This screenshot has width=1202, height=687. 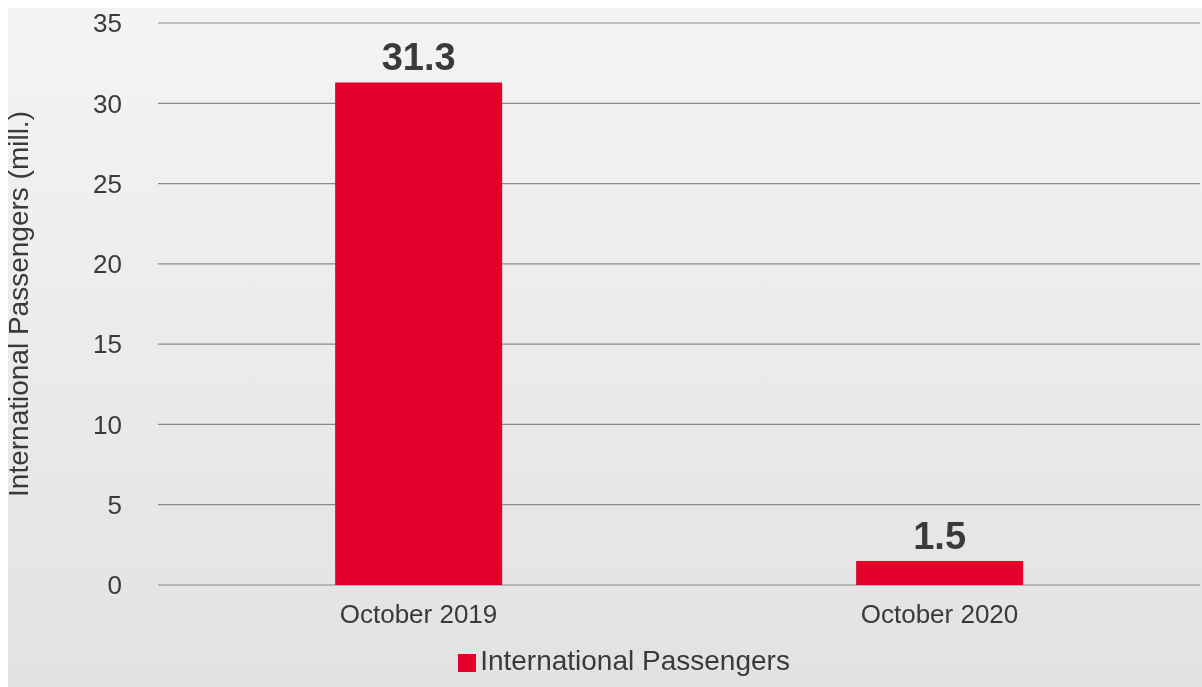 What do you see at coordinates (107, 424) in the screenshot?
I see `y-tick-label: 10` at bounding box center [107, 424].